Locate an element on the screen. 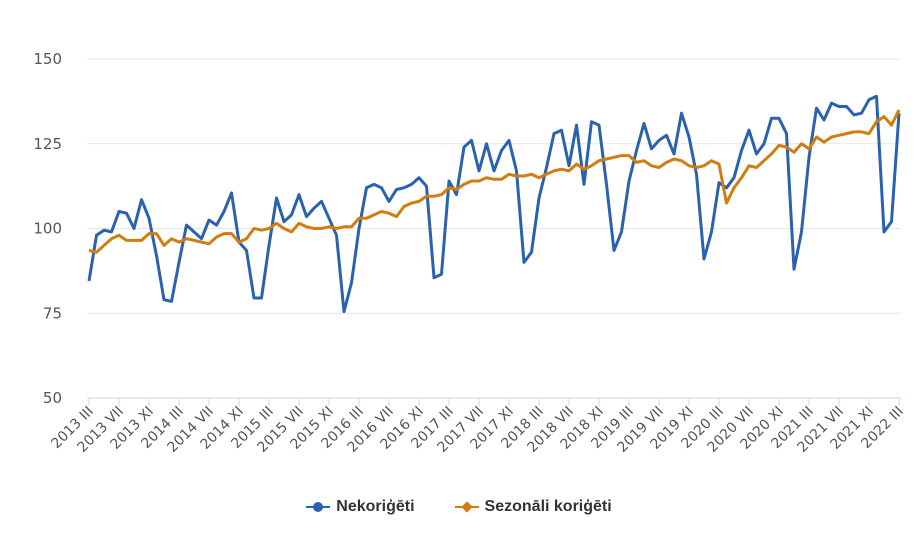 The width and height of the screenshot is (918, 540). y-axis-ticks: 50 75 100 125 150 is located at coordinates (47, 228).